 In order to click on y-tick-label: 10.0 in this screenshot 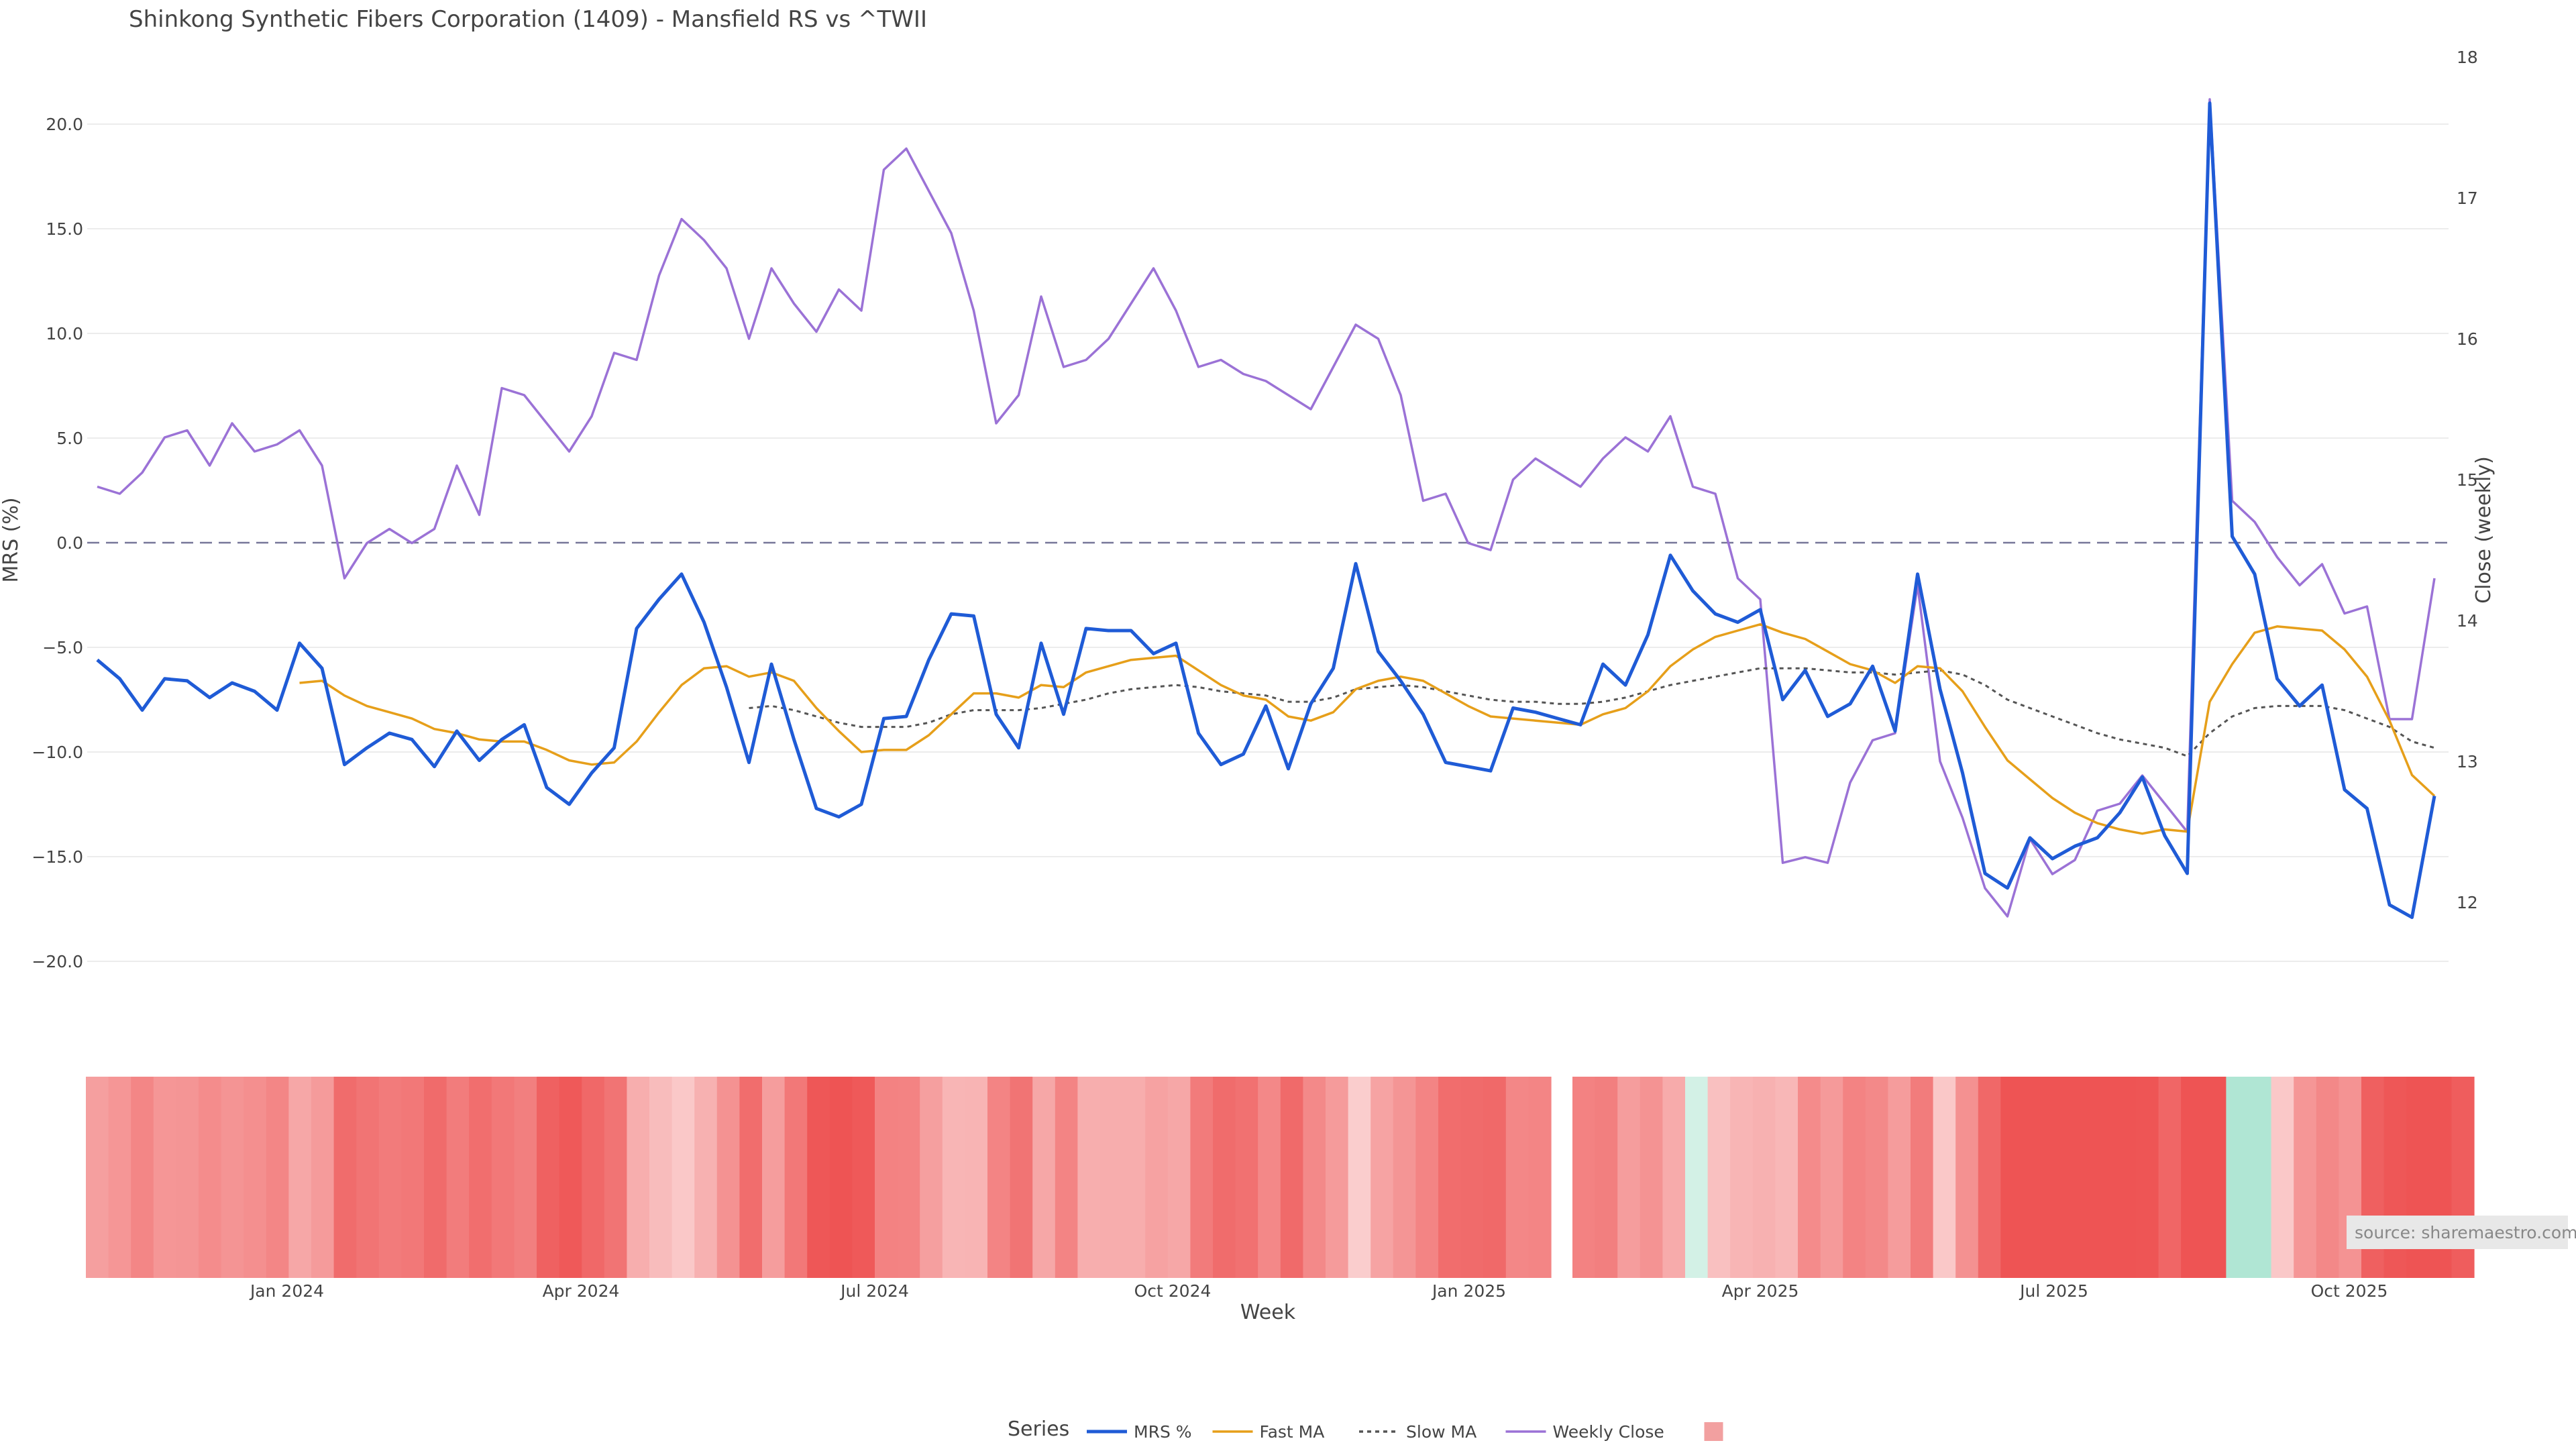, I will do `click(64, 333)`.